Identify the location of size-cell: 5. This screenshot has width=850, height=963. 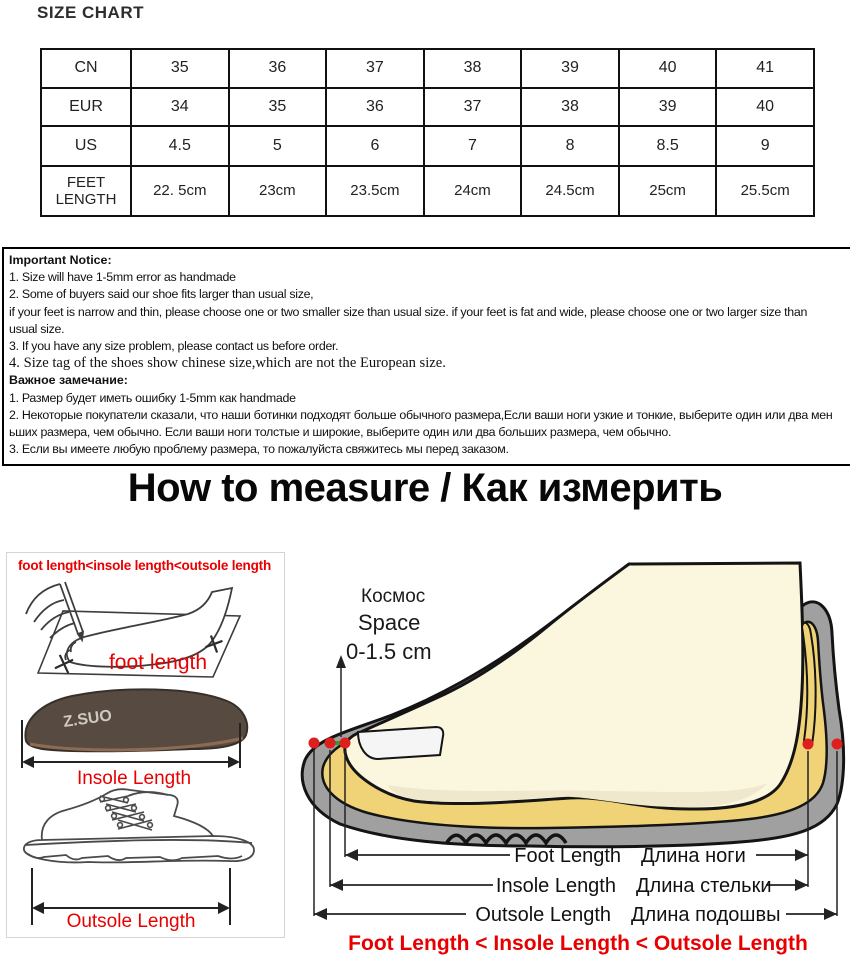
(277, 146).